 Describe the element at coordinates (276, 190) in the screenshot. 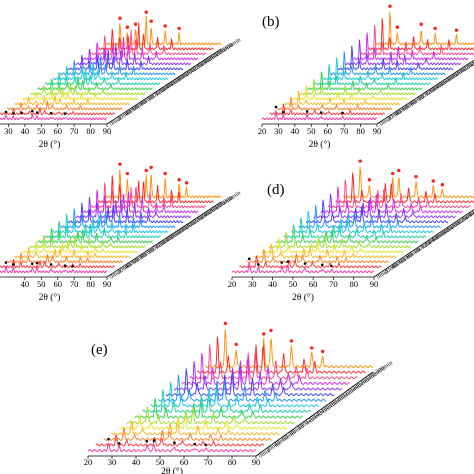

I see `panel-d-letter: (d)` at that location.